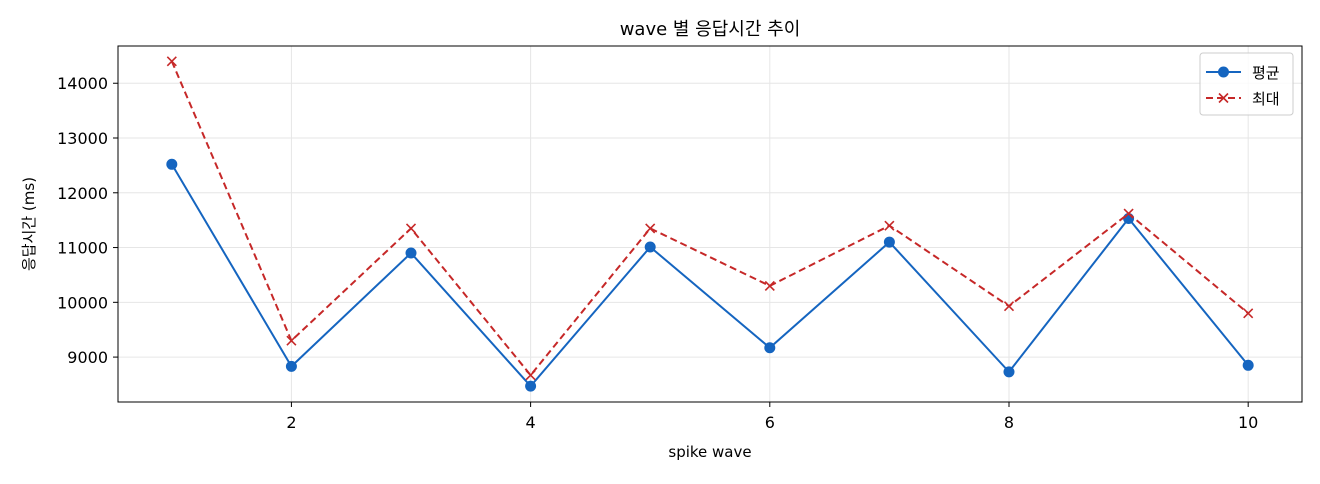 The image size is (1320, 484). I want to click on legend-item: 최대, so click(1243, 99).